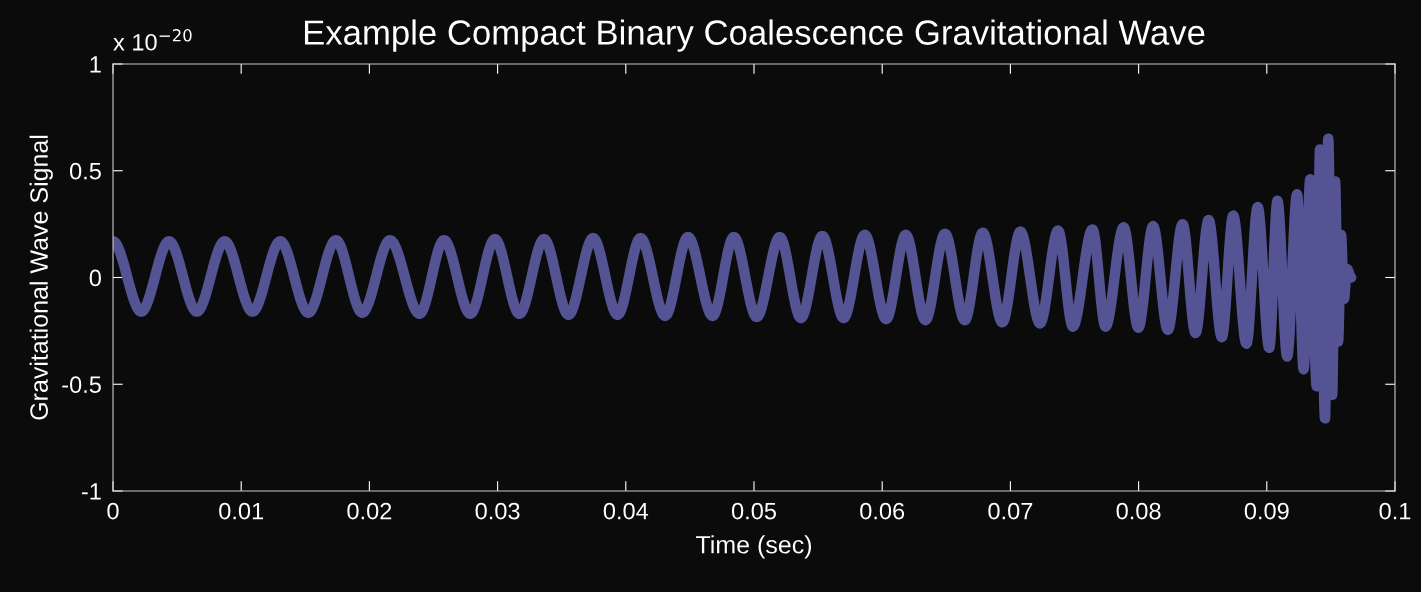 Image resolution: width=1421 pixels, height=592 pixels. I want to click on text: x 10$^{−20}$, so click(152, 40).